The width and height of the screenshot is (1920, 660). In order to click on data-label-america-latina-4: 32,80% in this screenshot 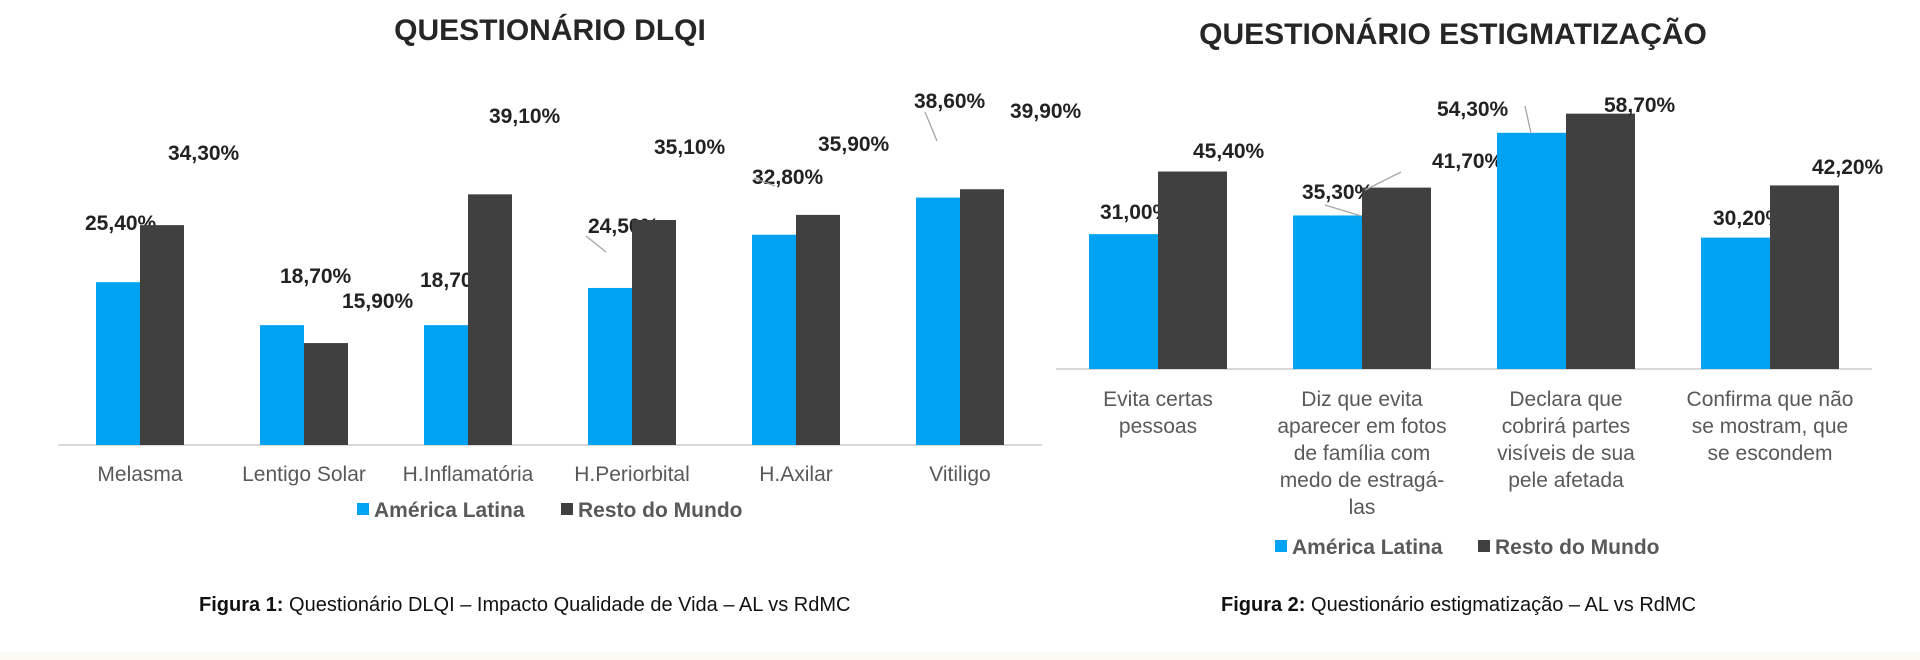, I will do `click(788, 177)`.